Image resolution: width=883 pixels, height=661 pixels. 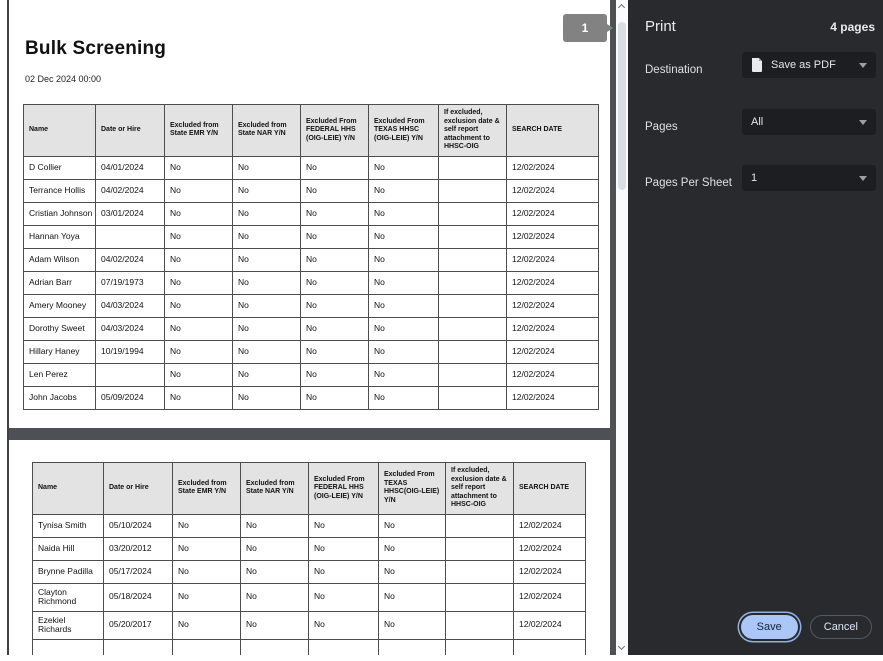 What do you see at coordinates (59, 213) in the screenshot?
I see `table-cell: Cristian Johnson` at bounding box center [59, 213].